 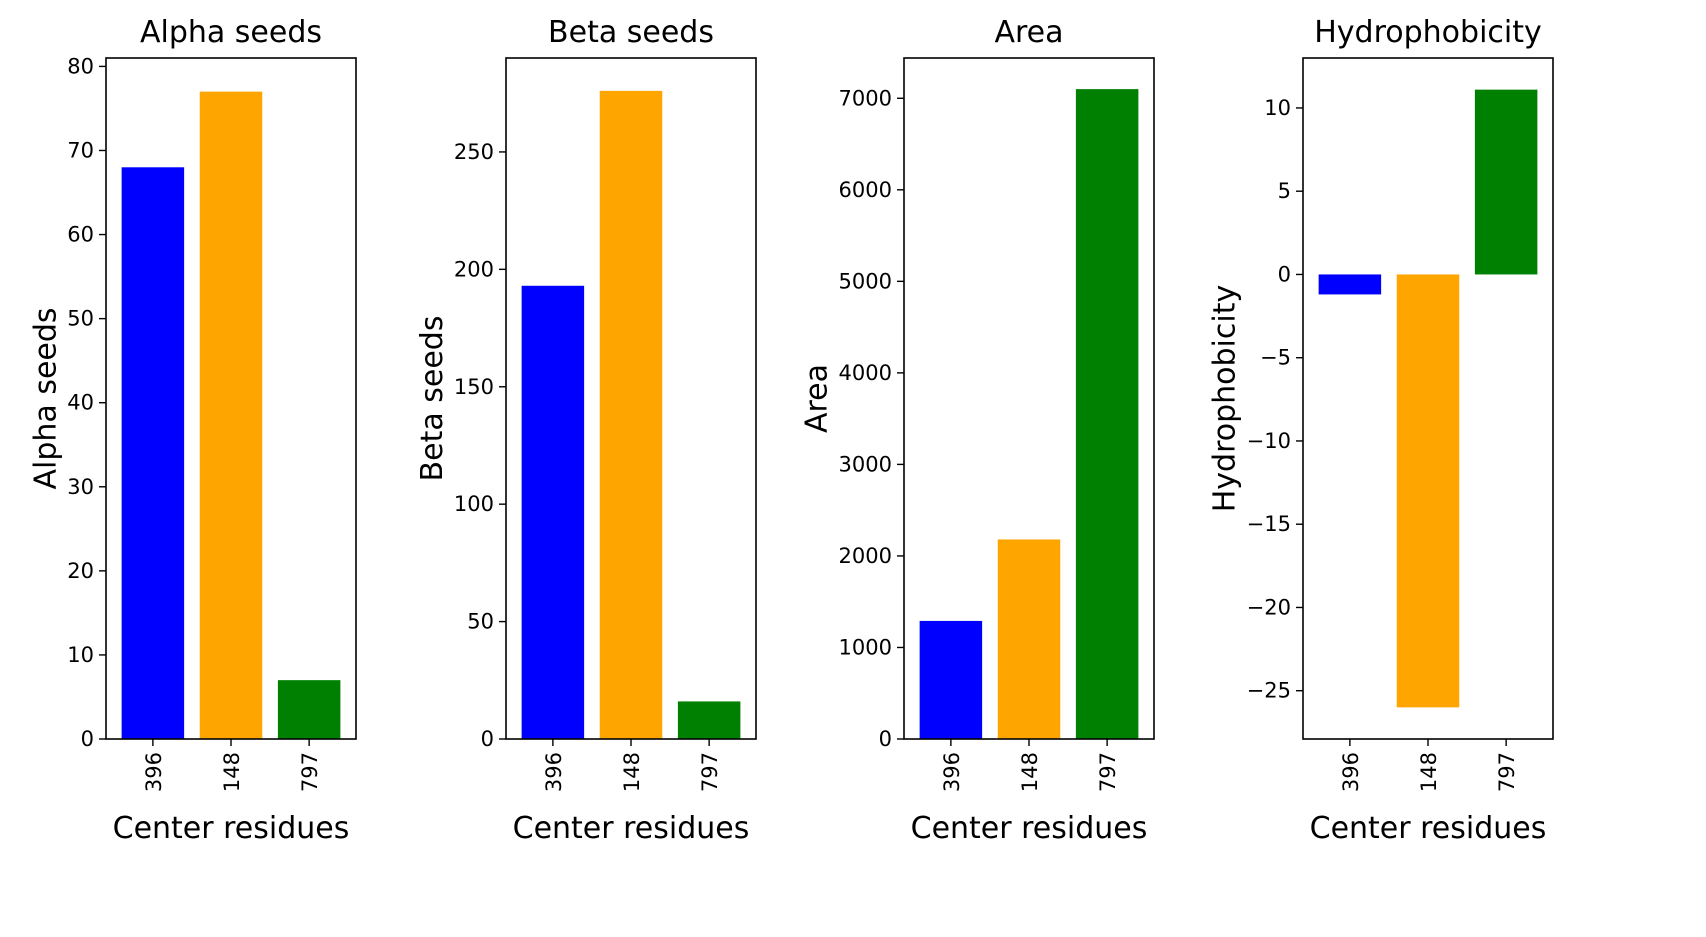 I want to click on panel-title: Beta seeds, so click(x=631, y=32).